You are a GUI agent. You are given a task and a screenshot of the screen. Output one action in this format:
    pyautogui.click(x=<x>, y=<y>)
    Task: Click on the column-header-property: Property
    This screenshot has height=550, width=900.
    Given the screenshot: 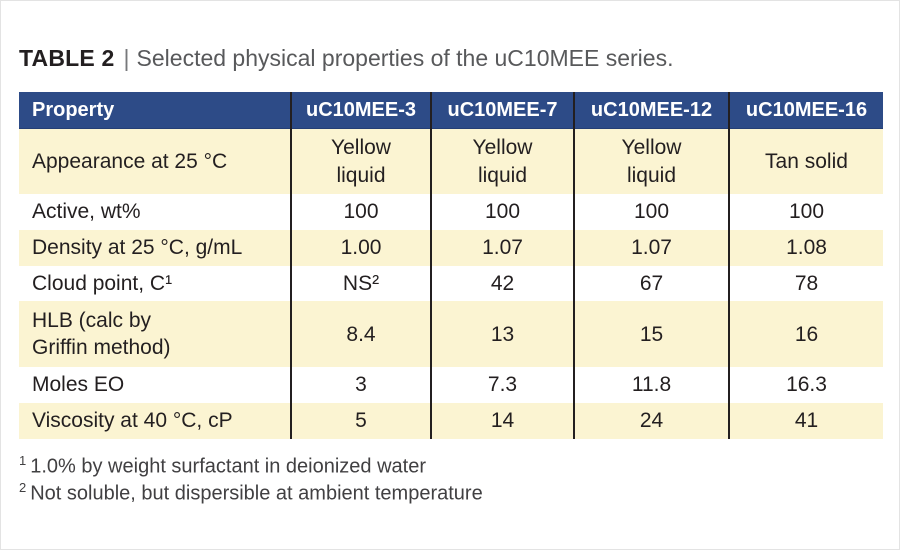 What is the action you would take?
    pyautogui.click(x=155, y=110)
    